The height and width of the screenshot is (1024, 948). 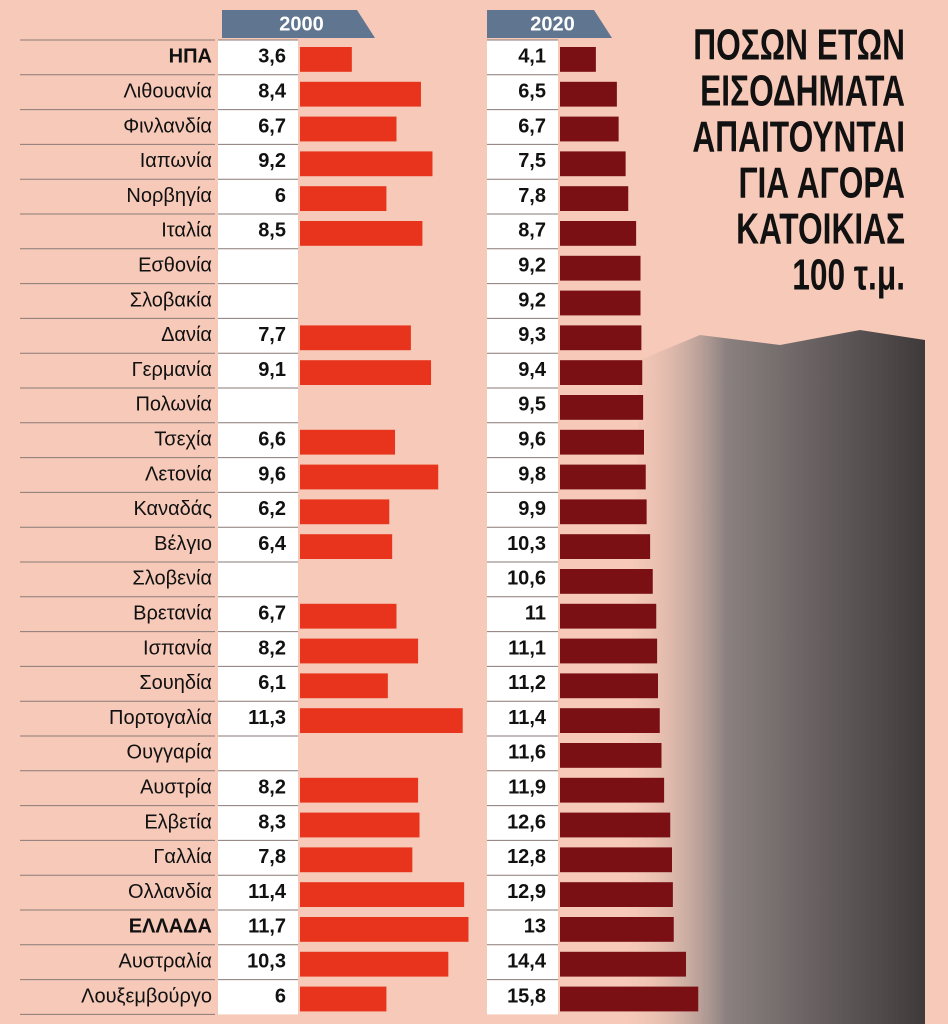 What do you see at coordinates (272, 231) in the screenshot?
I see `value-label: 8,5` at bounding box center [272, 231].